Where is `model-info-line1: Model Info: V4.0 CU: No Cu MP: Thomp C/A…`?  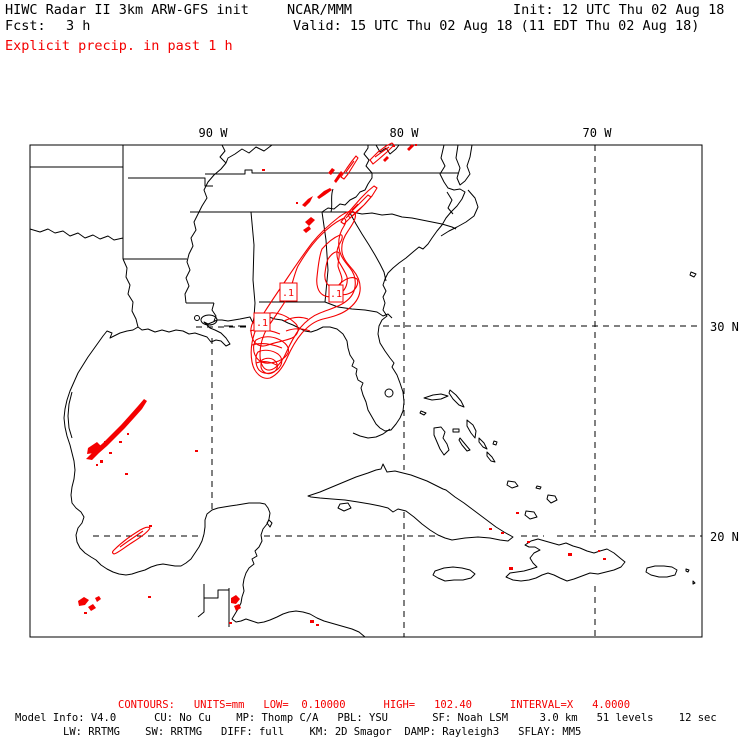
model-info-line1: Model Info: V4.0 CU: No Cu MP: Thomp C/A… is located at coordinates (366, 718).